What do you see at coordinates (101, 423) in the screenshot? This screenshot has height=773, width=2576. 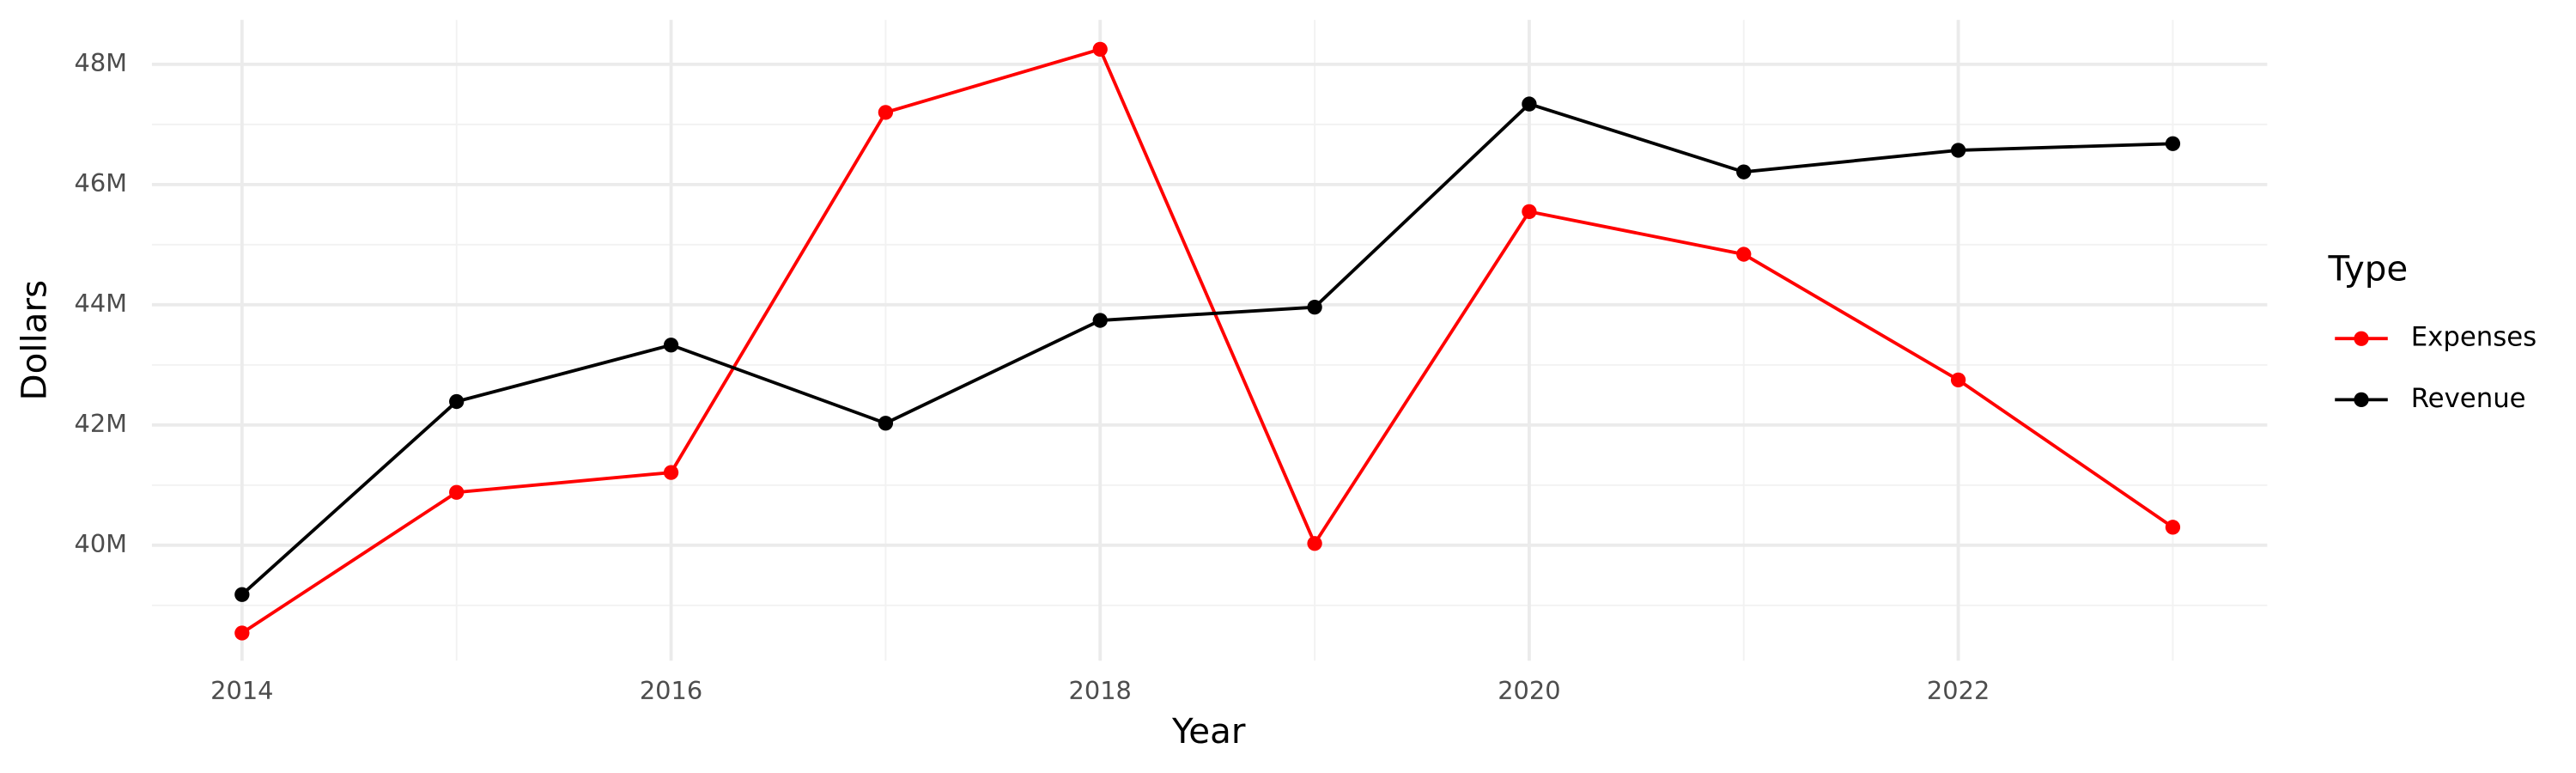 I see `y-tick-label: 42M` at bounding box center [101, 423].